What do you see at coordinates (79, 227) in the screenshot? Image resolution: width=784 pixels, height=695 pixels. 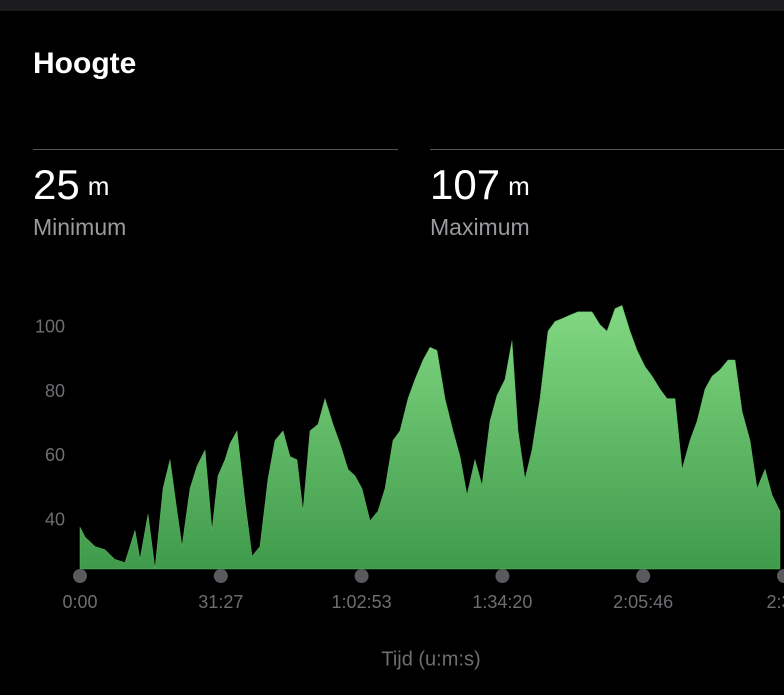 I see `stat-label: Minimum` at bounding box center [79, 227].